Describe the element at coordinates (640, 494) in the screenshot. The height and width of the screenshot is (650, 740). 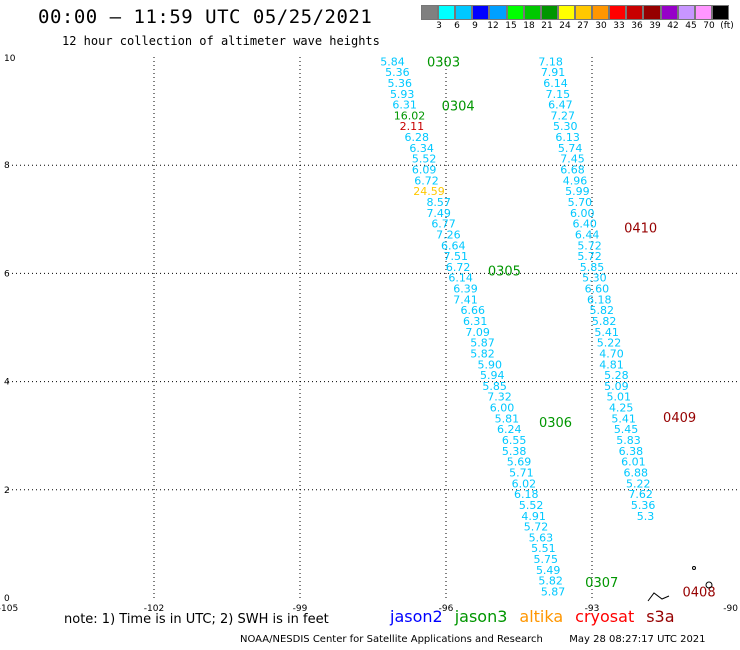
I see `wave-height-label: 7.62` at that location.